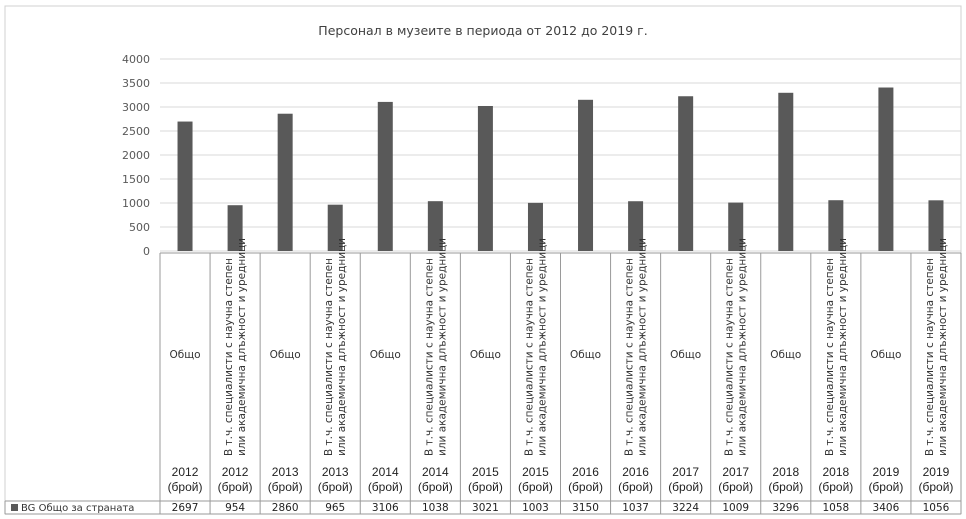 The image size is (966, 519). What do you see at coordinates (385, 508) in the screenshot?
I see `table-value: 3106` at bounding box center [385, 508].